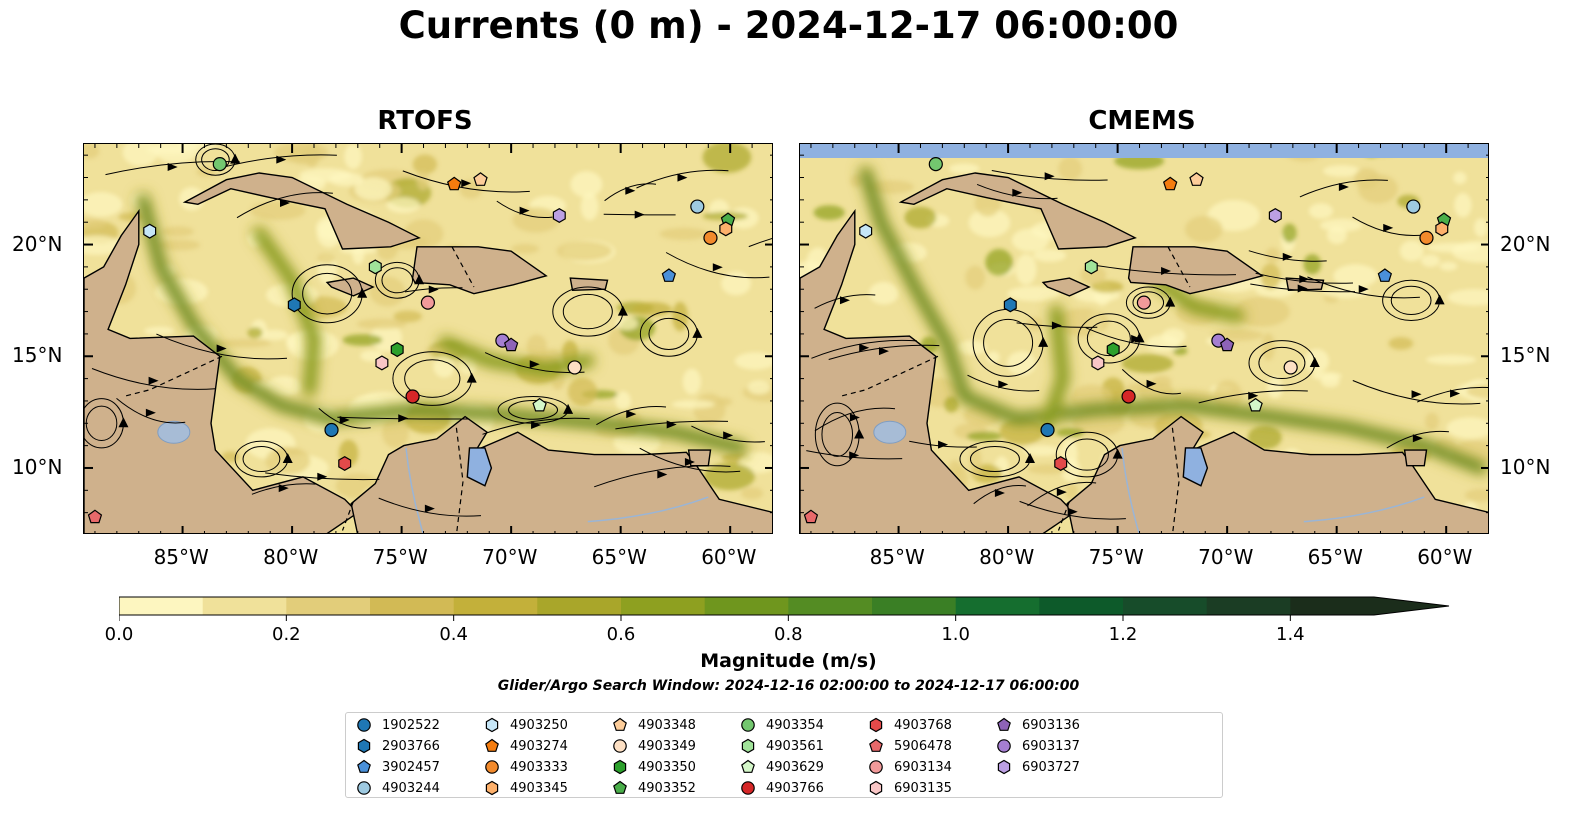 The height and width of the screenshot is (827, 1577). I want to click on land-puertoRico, so click(1305, 284).